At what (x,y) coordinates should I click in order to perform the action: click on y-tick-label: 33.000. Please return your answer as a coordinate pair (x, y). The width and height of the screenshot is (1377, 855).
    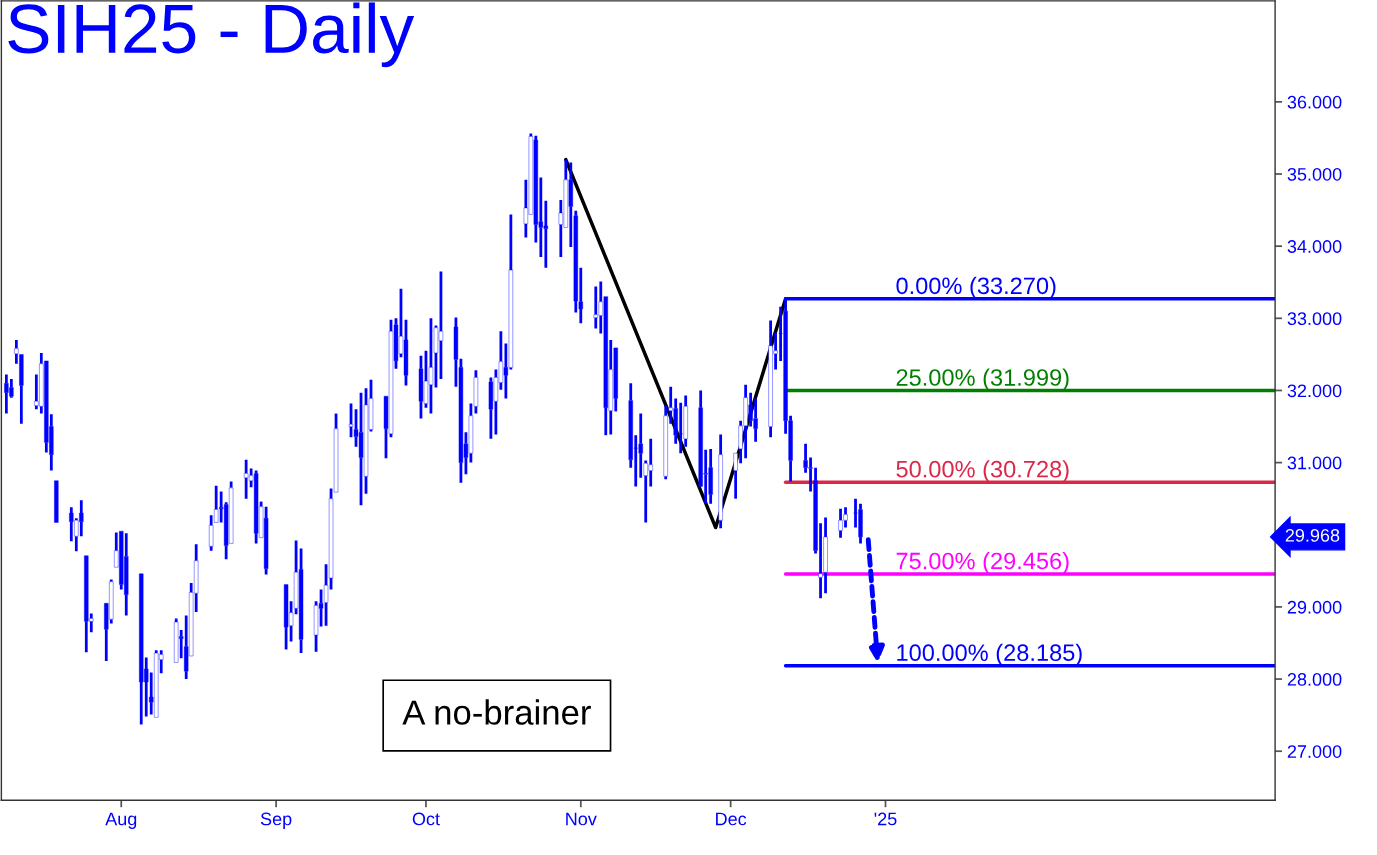
    Looking at the image, I should click on (1314, 319).